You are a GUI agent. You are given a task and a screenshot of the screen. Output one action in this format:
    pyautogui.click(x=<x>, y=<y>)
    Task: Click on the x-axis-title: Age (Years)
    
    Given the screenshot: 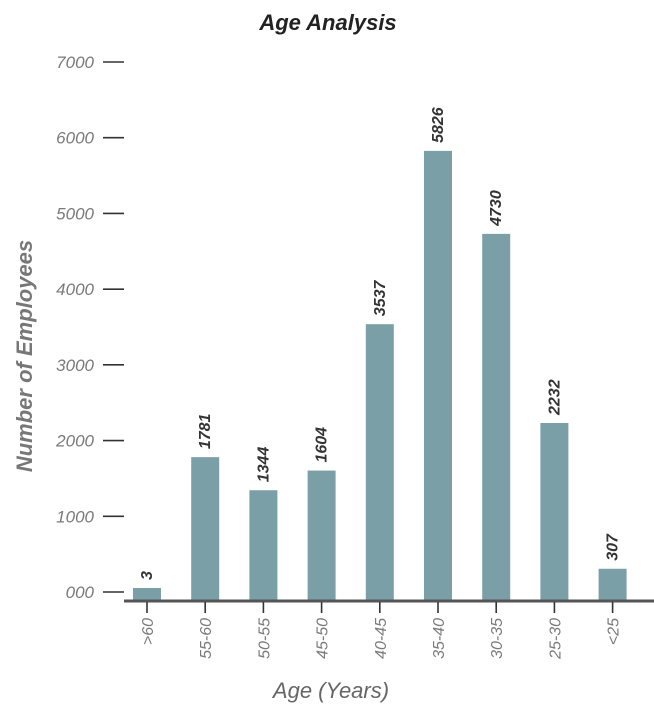 What is the action you would take?
    pyautogui.click(x=330, y=690)
    